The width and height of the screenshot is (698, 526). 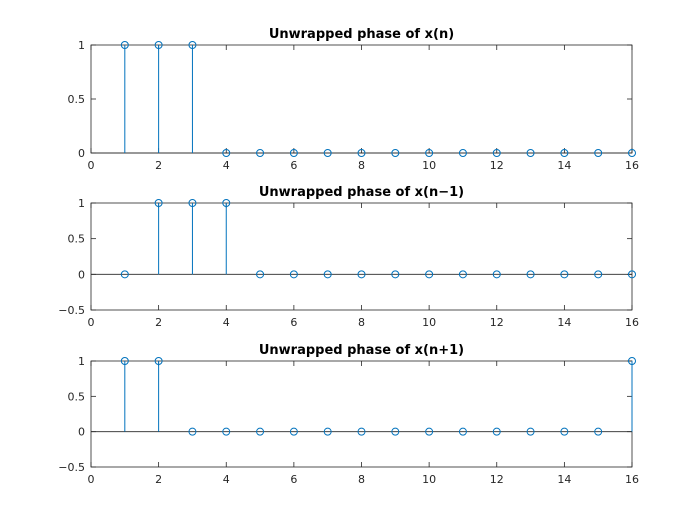 I want to click on subplot-title: Unwrapped phase of x(n+1), so click(x=361, y=350).